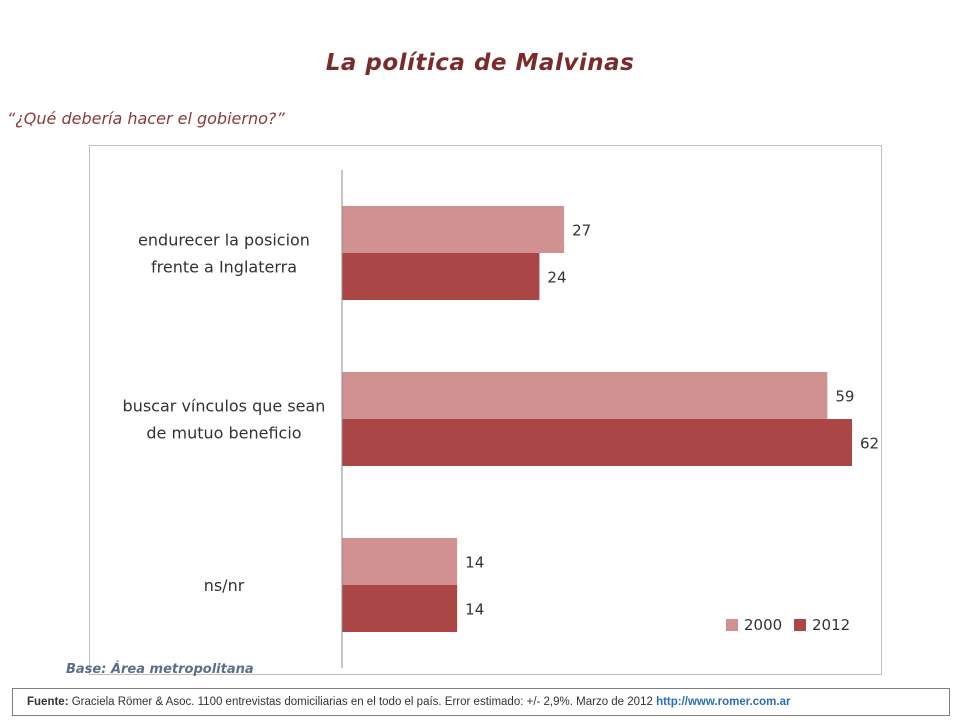  Describe the element at coordinates (224, 585) in the screenshot. I see `category-label-3-line-1: ns/nr` at that location.